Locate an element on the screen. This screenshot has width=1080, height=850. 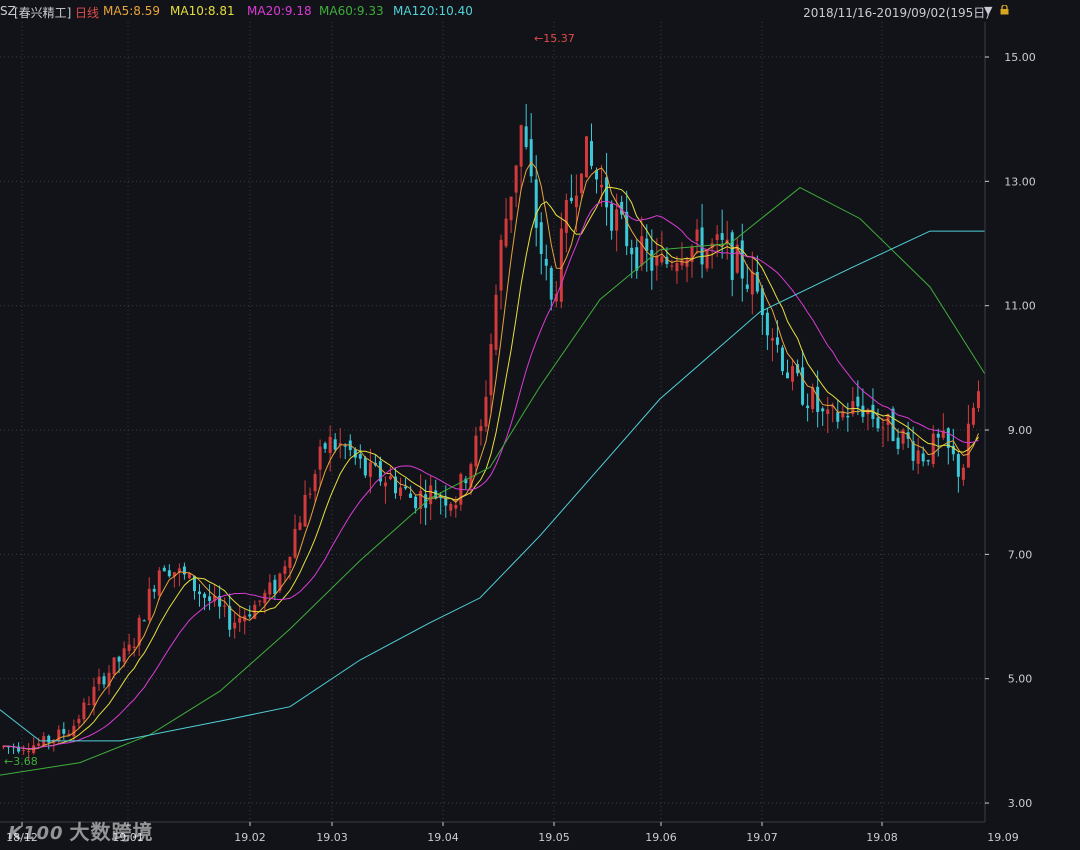
x-tick-label: 19.07 is located at coordinates (762, 837).